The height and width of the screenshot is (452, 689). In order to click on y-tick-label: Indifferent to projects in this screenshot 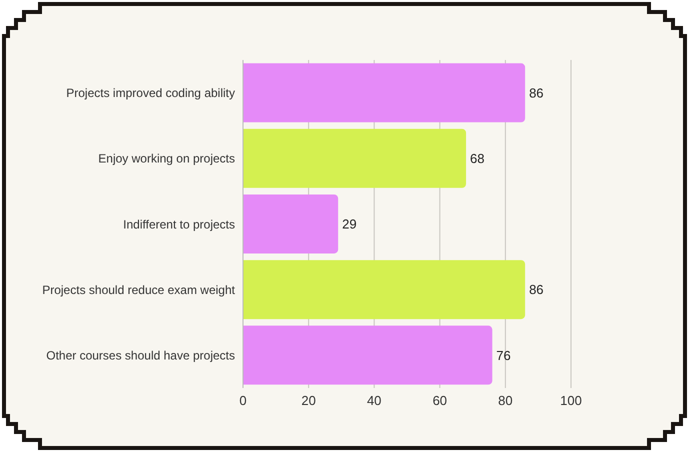, I will do `click(179, 224)`.